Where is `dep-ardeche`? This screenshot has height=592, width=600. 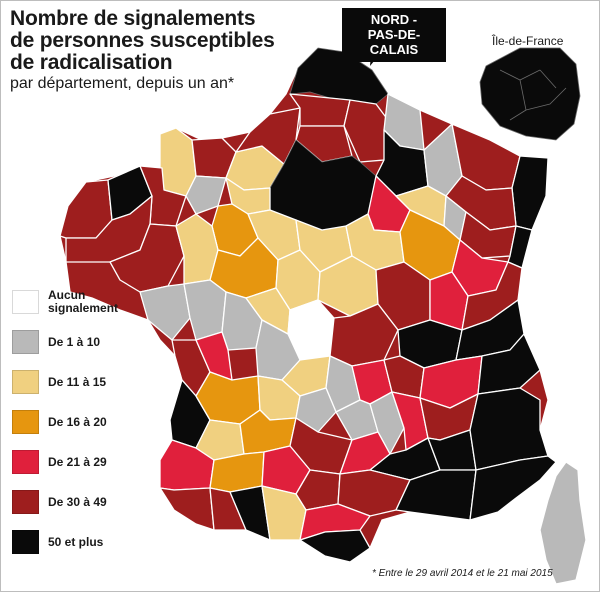 dep-ardeche is located at coordinates (387, 423).